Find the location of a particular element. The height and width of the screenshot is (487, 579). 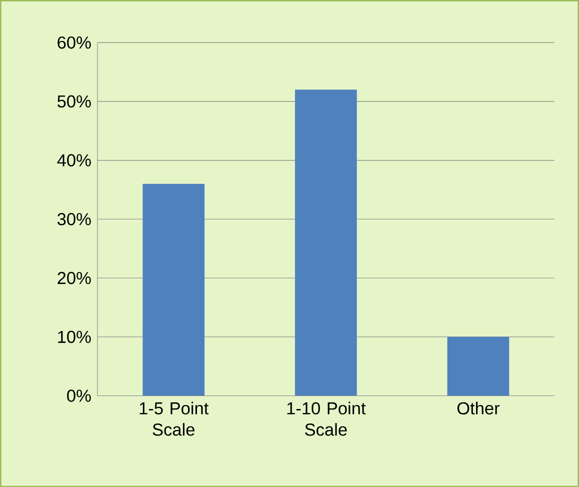

x-tick-label: 1-10 Point Scale is located at coordinates (326, 419).